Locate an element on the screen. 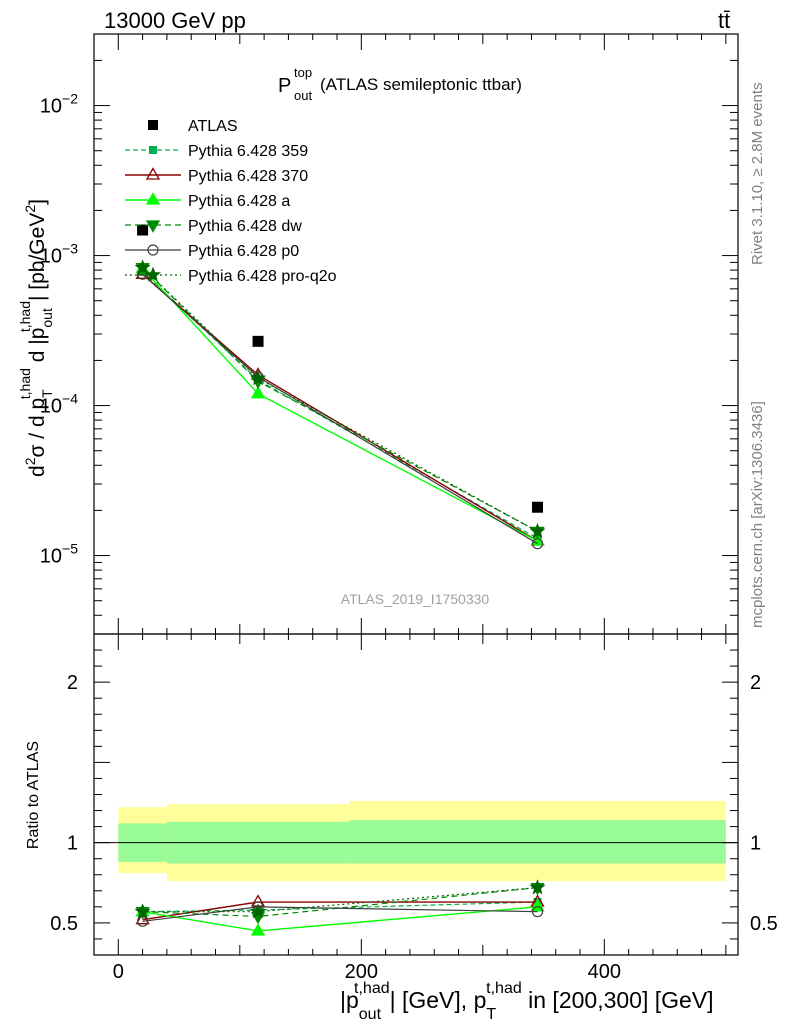 This screenshot has width=786, height=1024. y-axis-label-main: d2σ / d pTt,had d |poutt,had| [pb/GeV2] is located at coordinates (36, 338).